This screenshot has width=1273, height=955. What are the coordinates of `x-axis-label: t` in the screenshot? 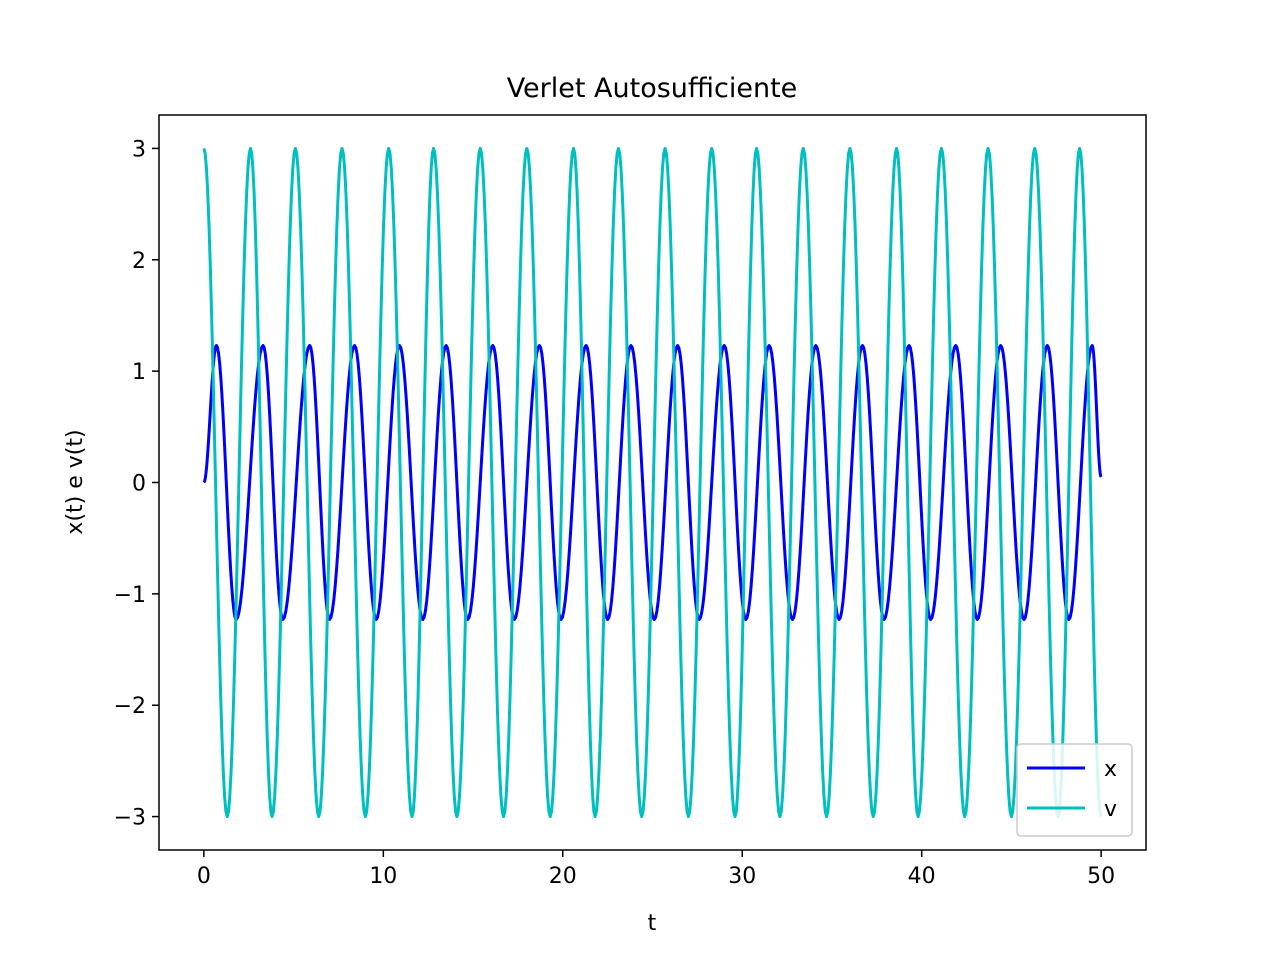 It's located at (652, 923).